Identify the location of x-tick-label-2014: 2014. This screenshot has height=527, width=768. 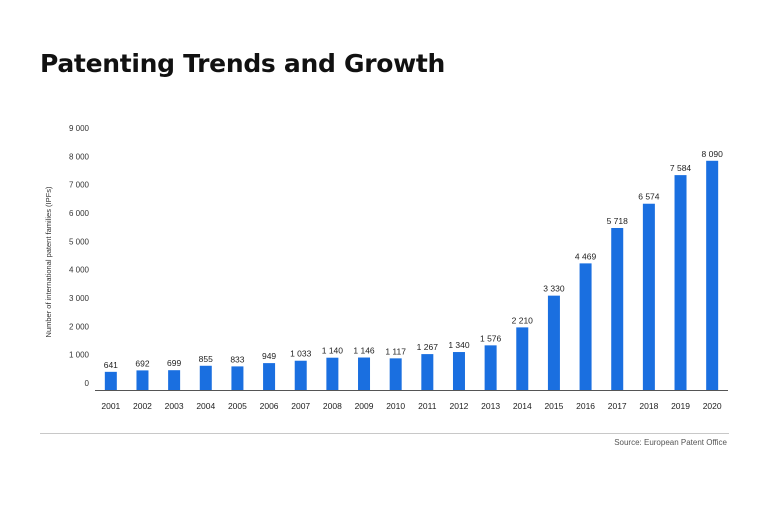
(522, 406).